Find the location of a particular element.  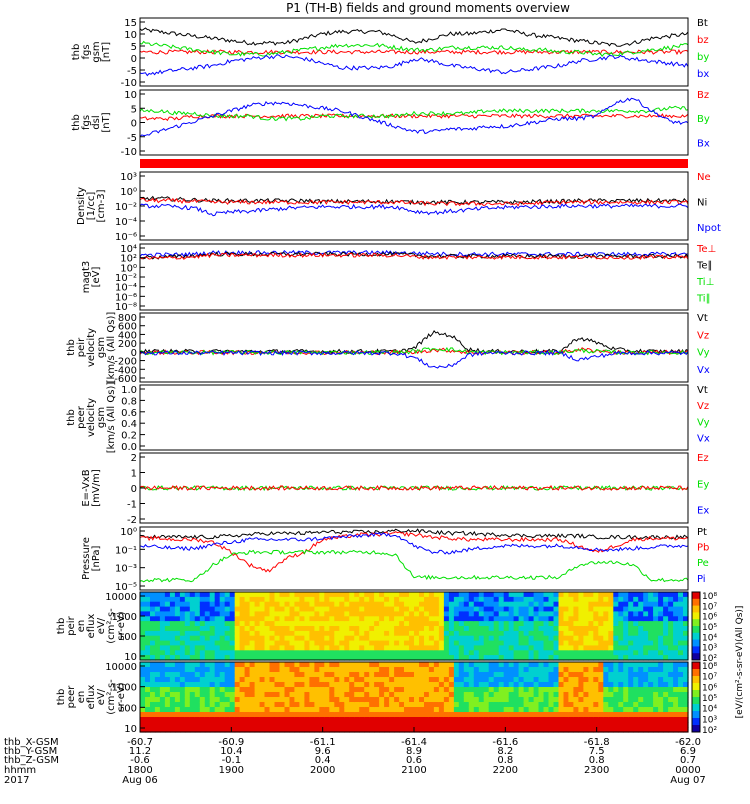

y-tick-label: 10⁻⁶ is located at coordinates (126, 237).